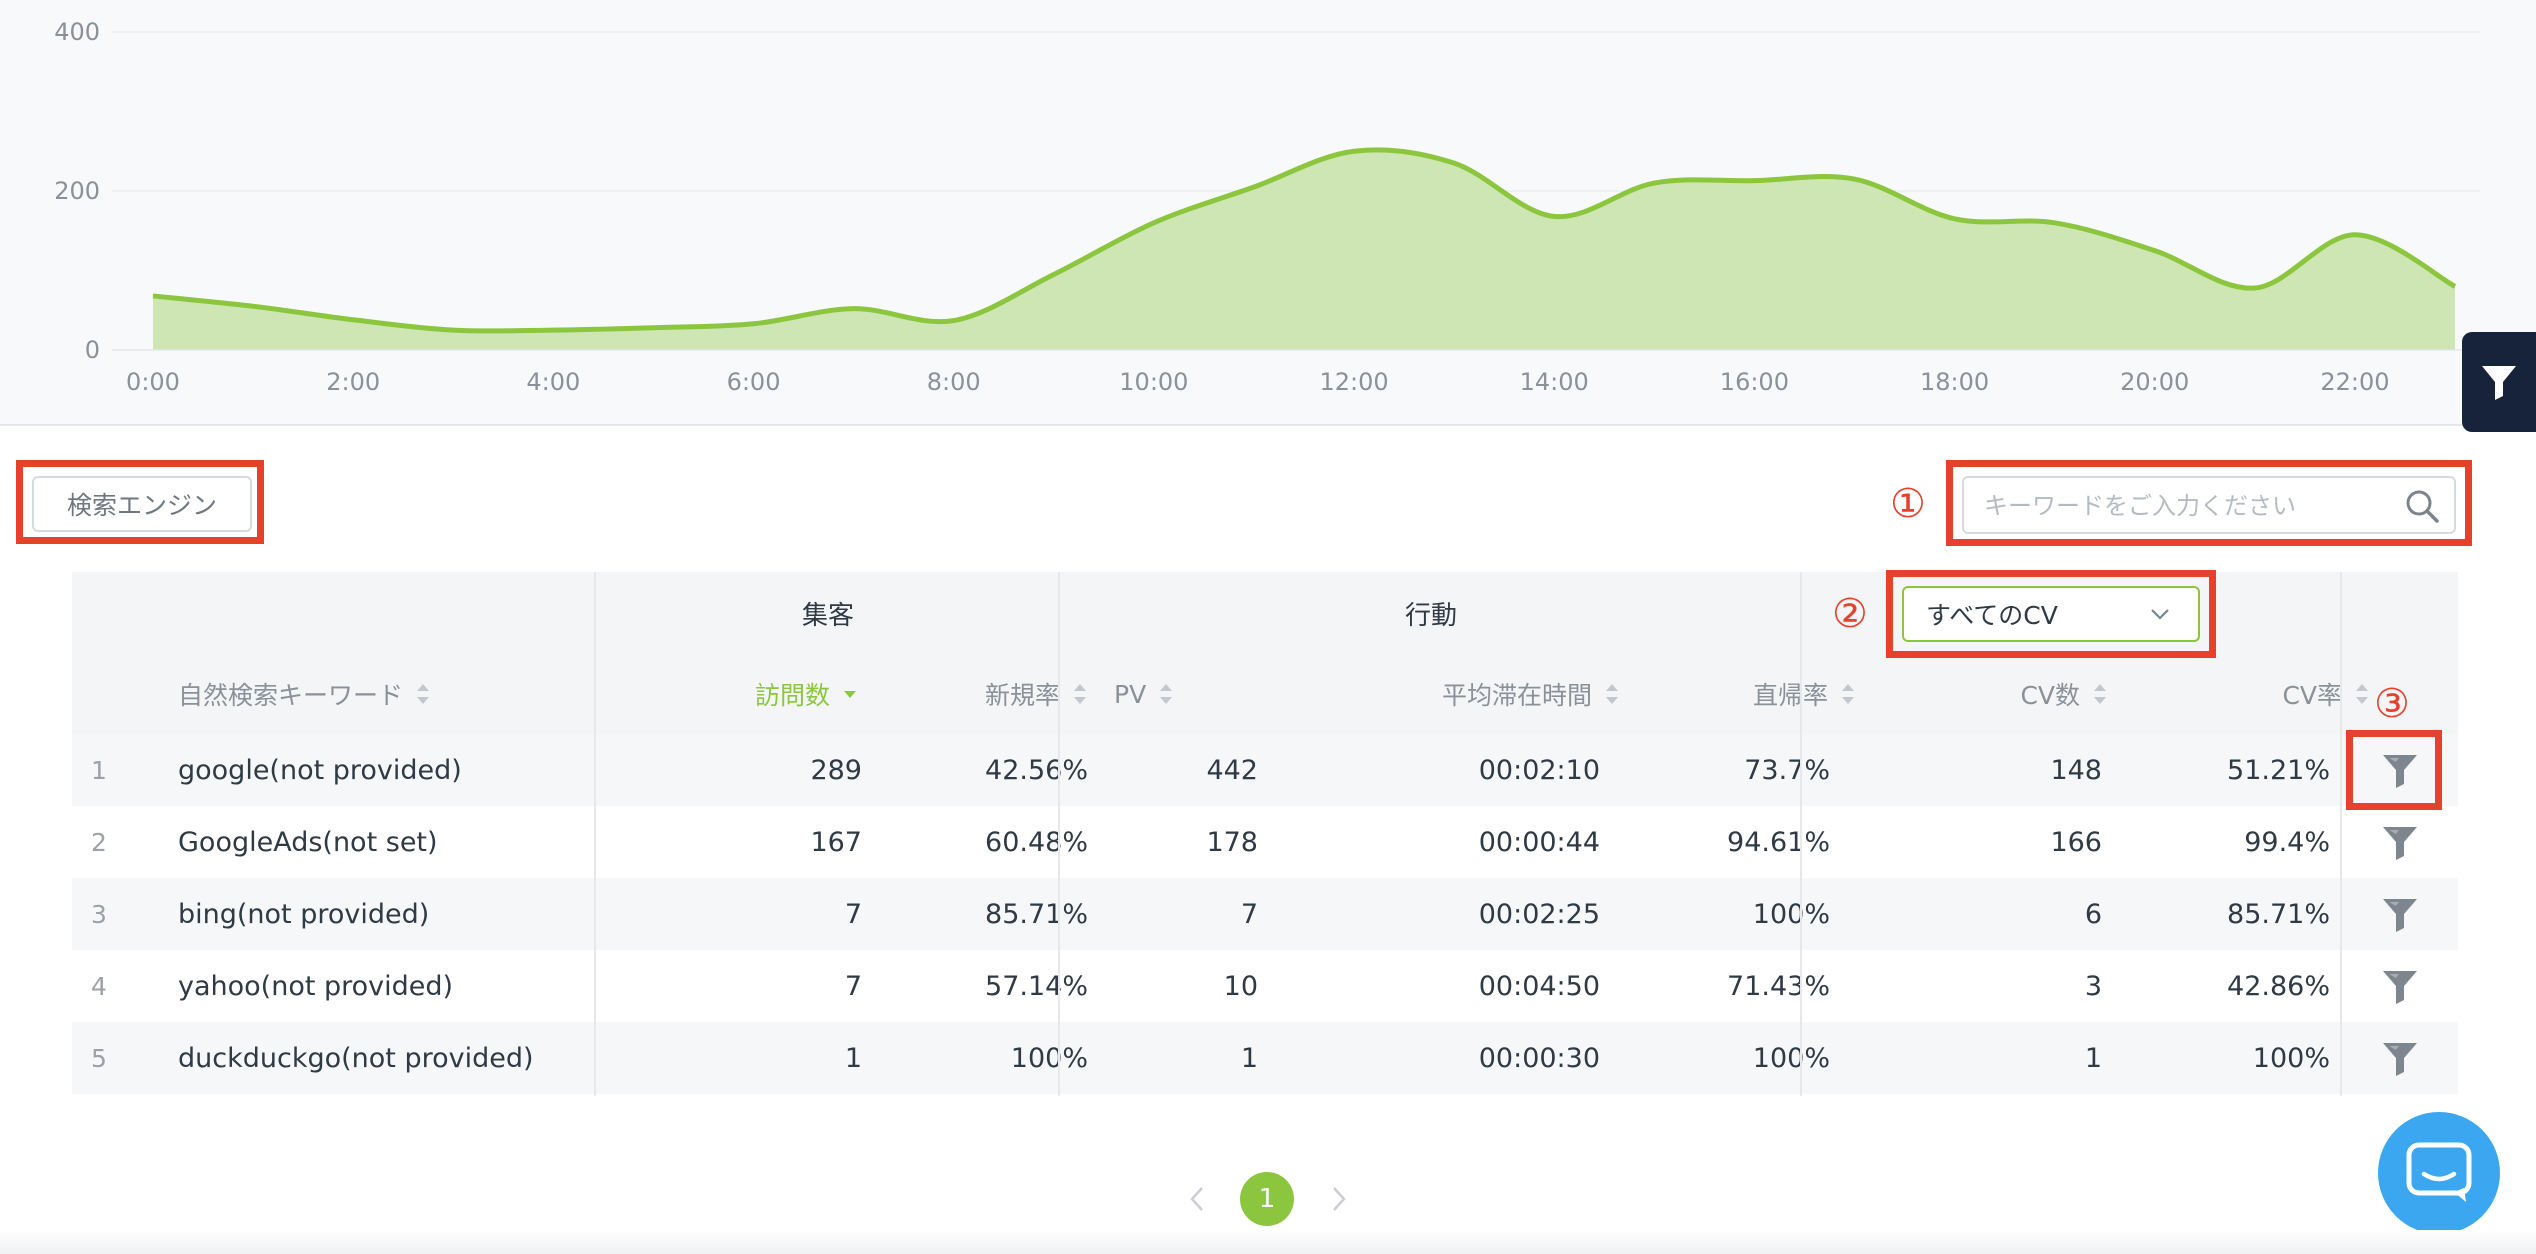  What do you see at coordinates (2093, 1058) in the screenshot?
I see `row-cv: 1` at bounding box center [2093, 1058].